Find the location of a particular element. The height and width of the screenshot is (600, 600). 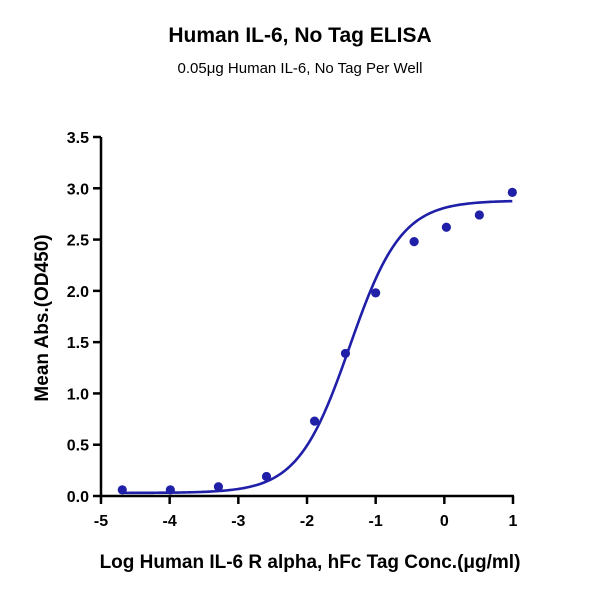

x-tick-label: -2 is located at coordinates (307, 521).